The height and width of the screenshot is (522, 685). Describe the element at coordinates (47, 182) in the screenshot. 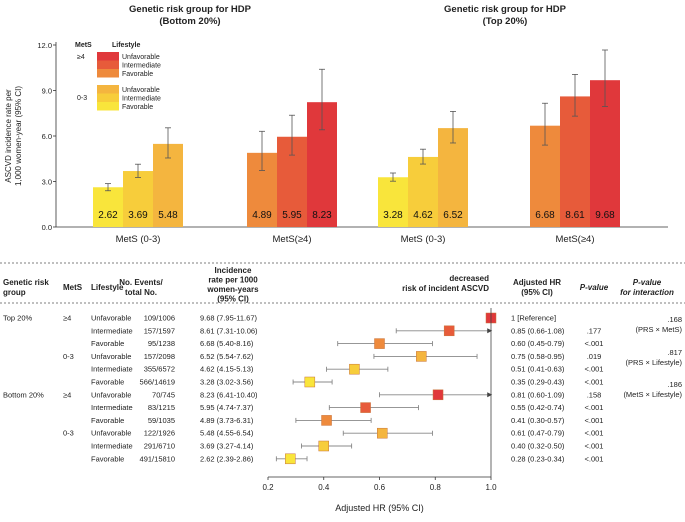

I see `y-tick-label: 3.0` at that location.